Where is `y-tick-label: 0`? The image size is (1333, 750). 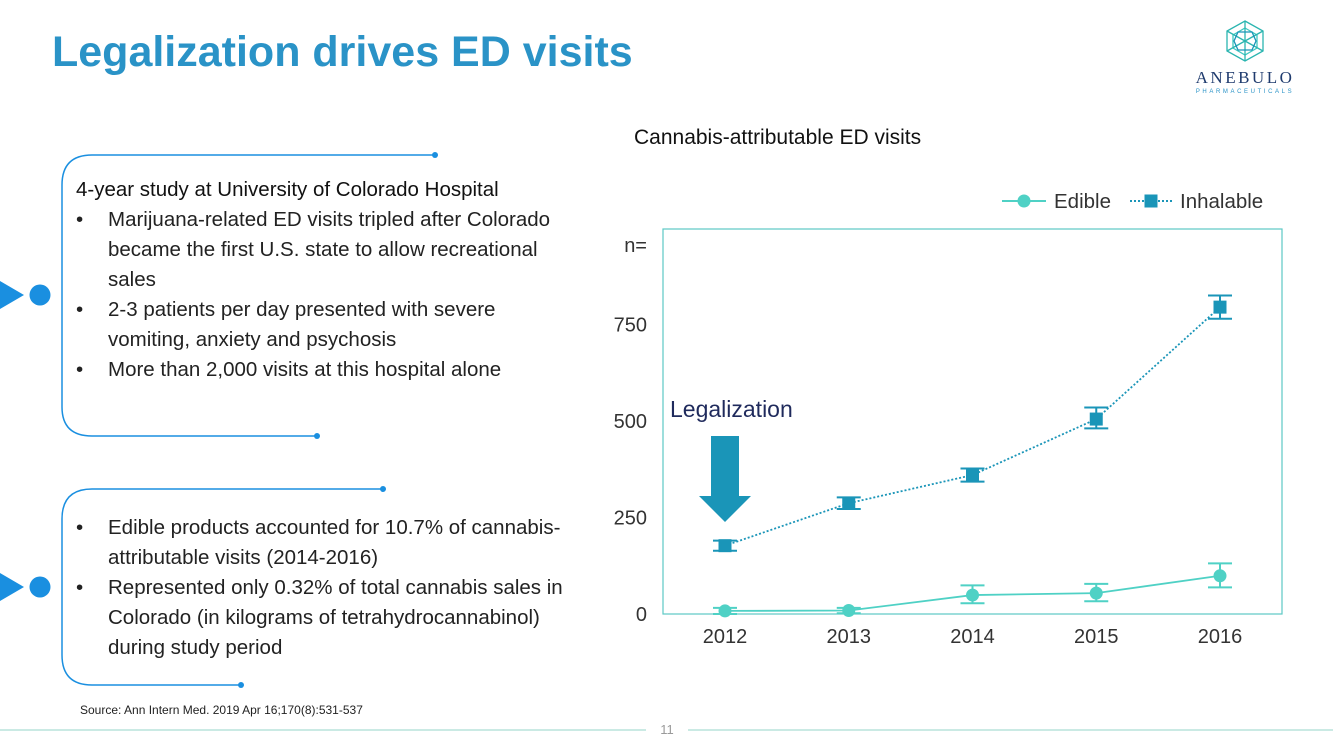
y-tick-label: 0 is located at coordinates (641, 615).